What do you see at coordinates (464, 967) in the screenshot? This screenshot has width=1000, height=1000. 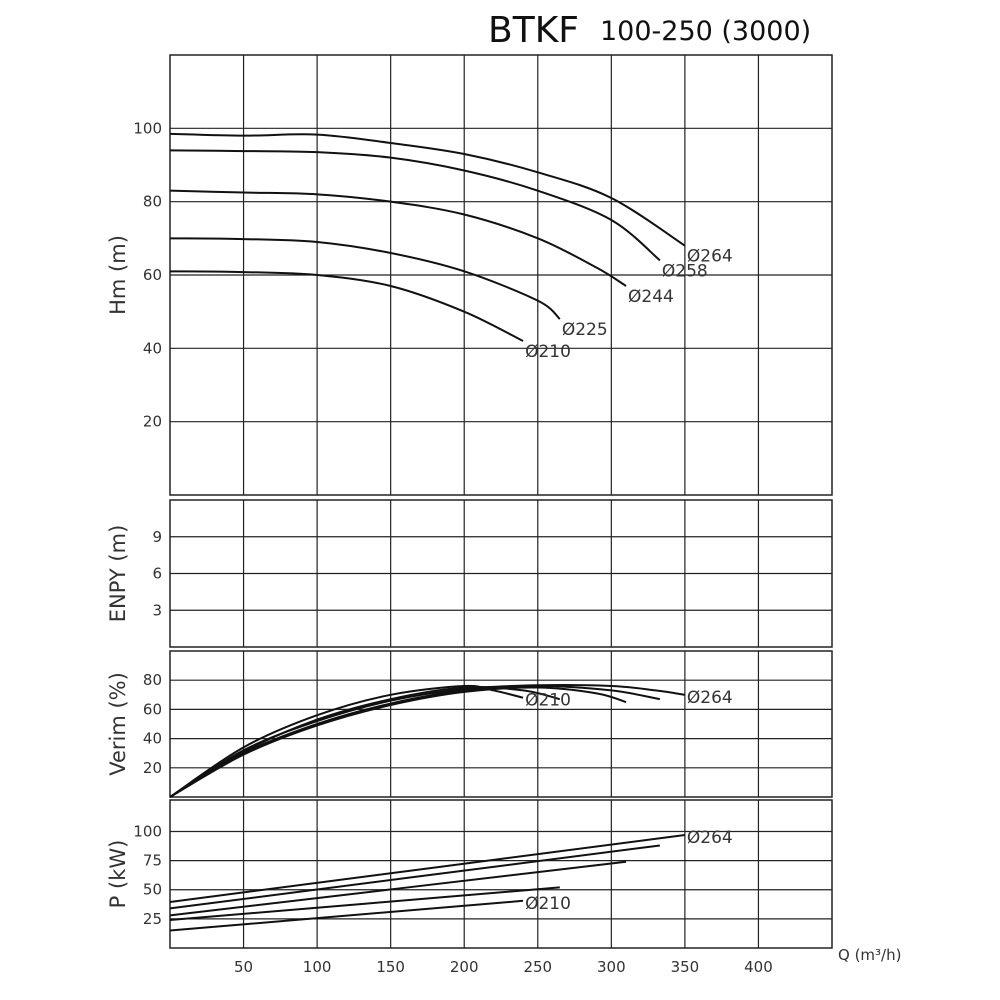 I see `x-tick-label: 200` at bounding box center [464, 967].